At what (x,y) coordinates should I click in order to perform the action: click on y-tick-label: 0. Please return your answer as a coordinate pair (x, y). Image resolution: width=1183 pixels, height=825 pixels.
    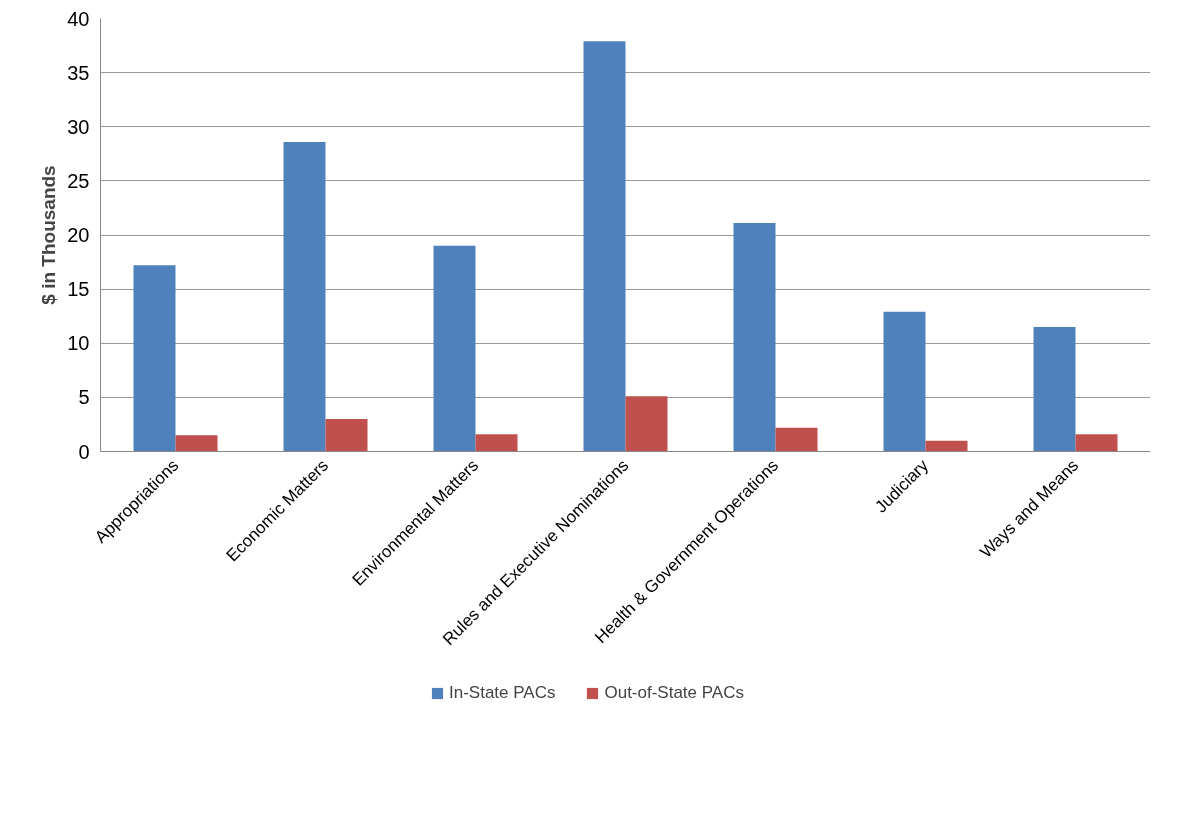
    Looking at the image, I should click on (84, 451).